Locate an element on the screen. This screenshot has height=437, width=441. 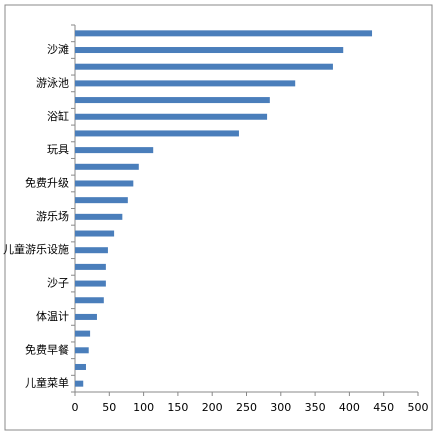
y-tick-label: 儿童菜单 is located at coordinates (47, 383).